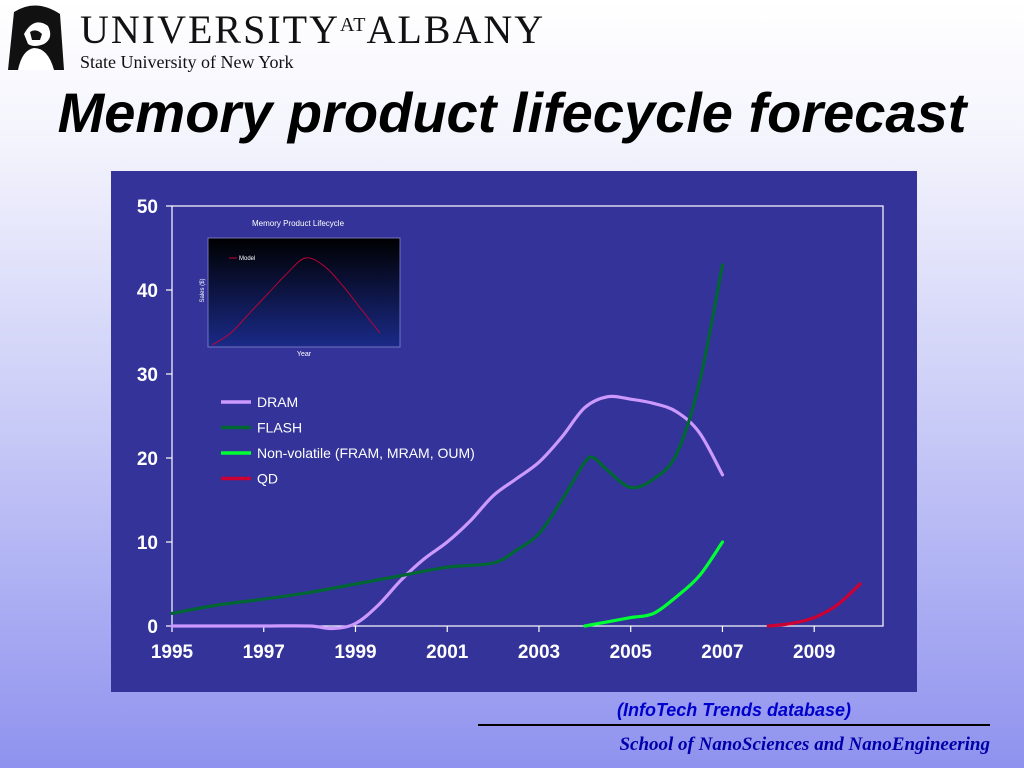 Image resolution: width=1024 pixels, height=768 pixels. I want to click on y-tick-label: 0, so click(152, 627).